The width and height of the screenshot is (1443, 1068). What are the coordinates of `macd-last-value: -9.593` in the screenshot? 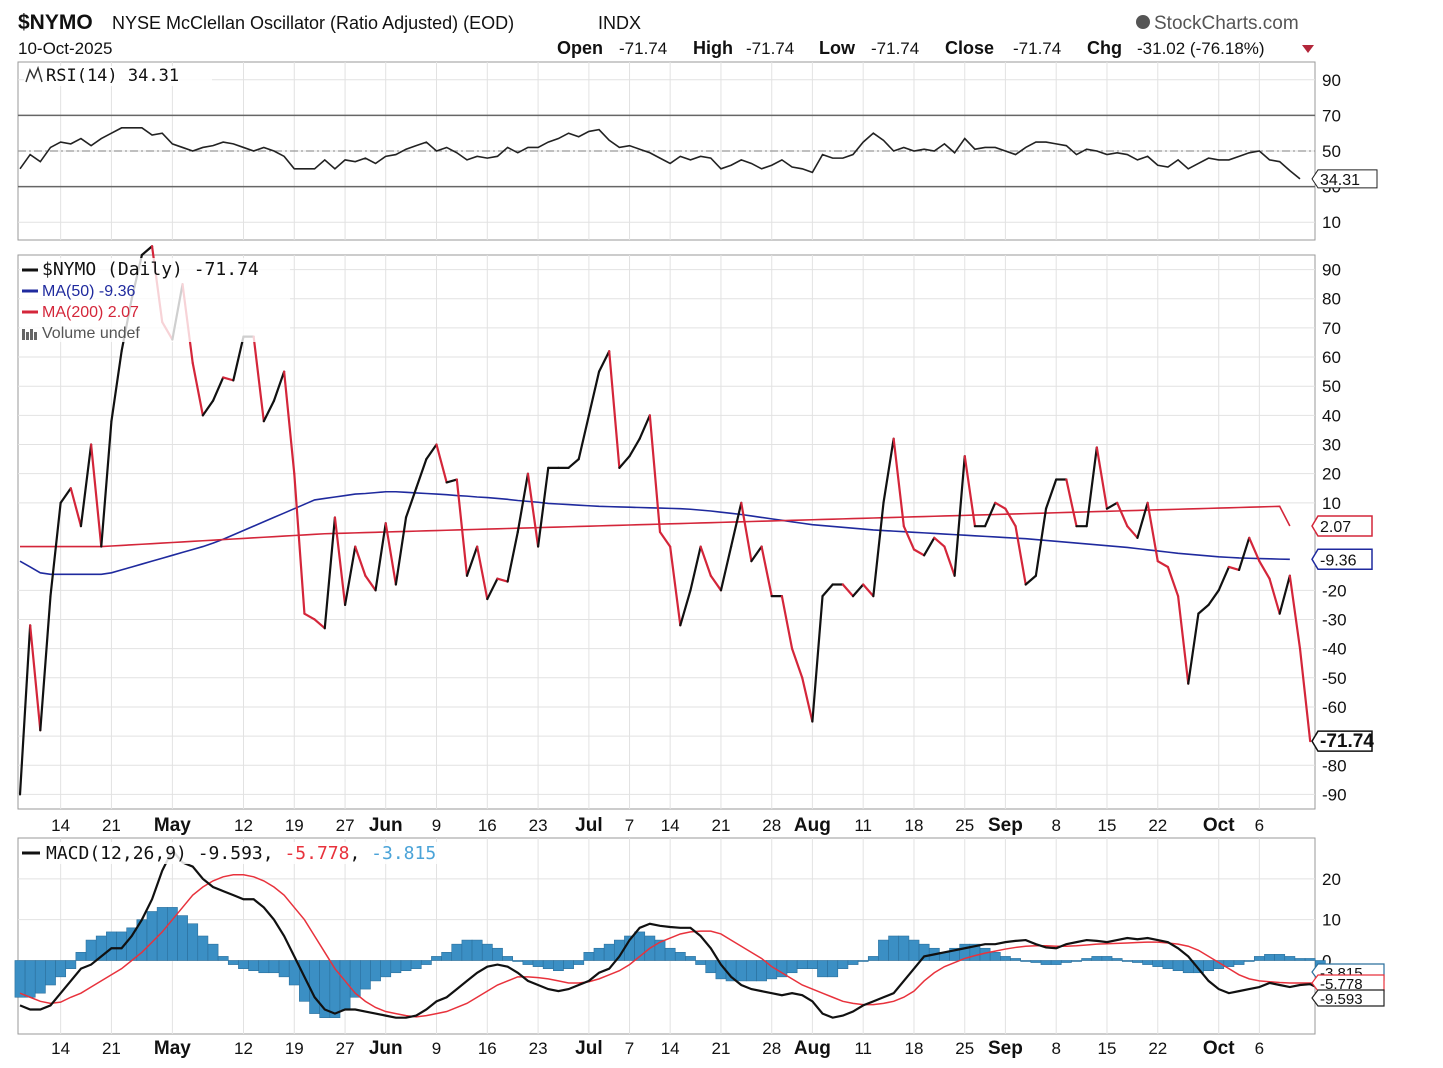 It's located at (1341, 999).